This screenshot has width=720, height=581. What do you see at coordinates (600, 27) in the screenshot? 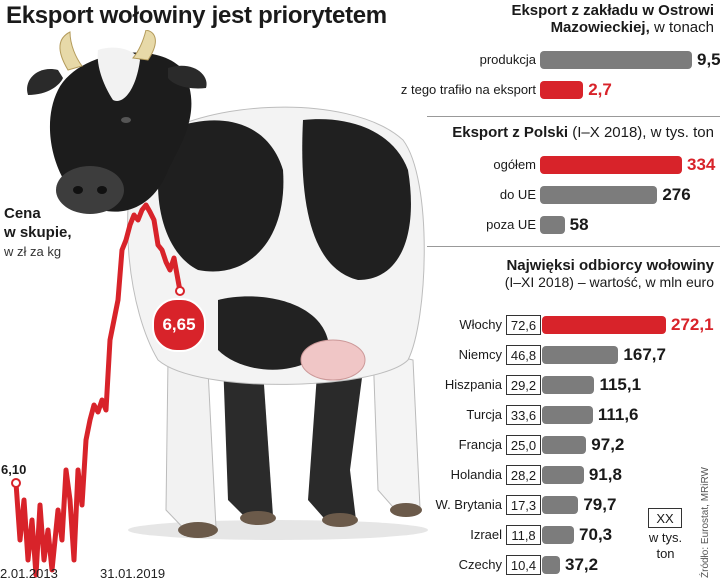
I see `plant-title-bold: Mazowieckiej,` at bounding box center [600, 27].